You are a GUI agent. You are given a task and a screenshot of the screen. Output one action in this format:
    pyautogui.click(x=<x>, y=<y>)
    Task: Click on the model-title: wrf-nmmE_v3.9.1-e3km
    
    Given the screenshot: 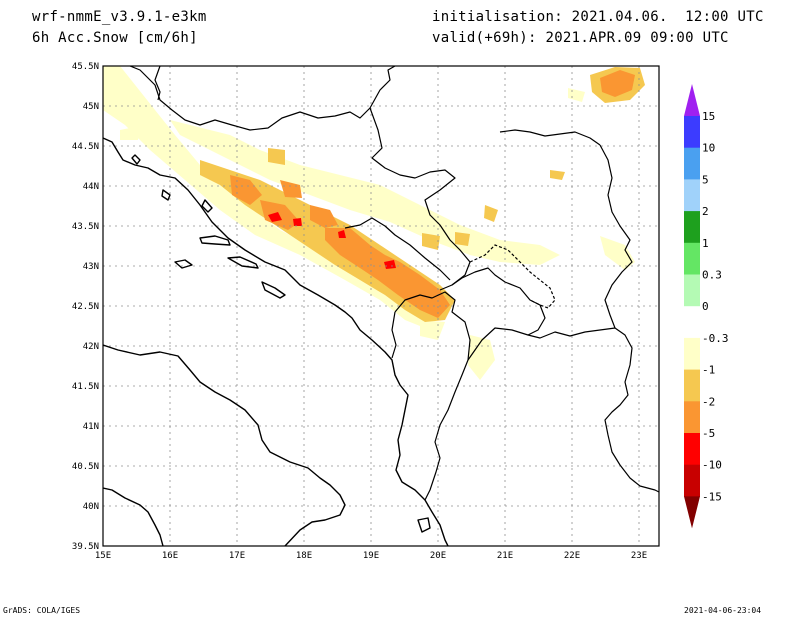 What is the action you would take?
    pyautogui.click(x=119, y=17)
    